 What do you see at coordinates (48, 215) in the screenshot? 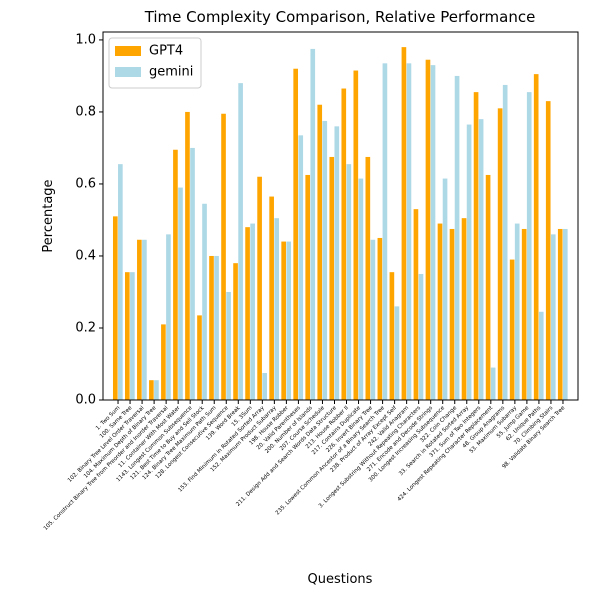
I see `y-axis-label: Percentage` at bounding box center [48, 215].